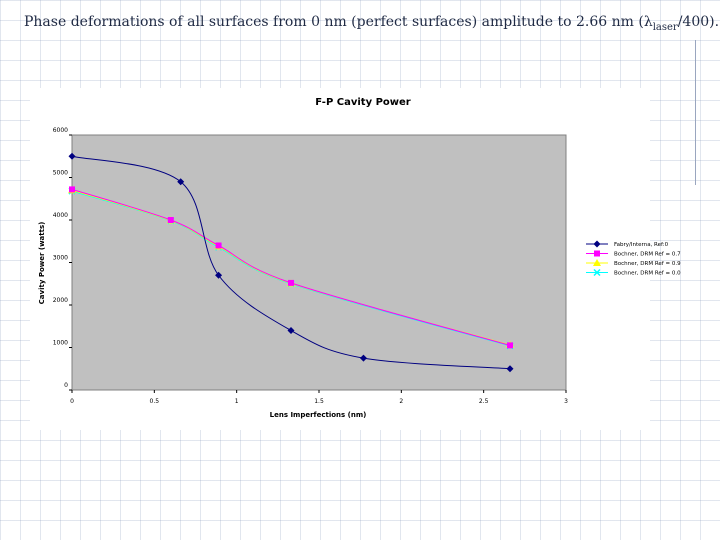  Describe the element at coordinates (566, 401) in the screenshot. I see `x-tick-label: 3` at that location.